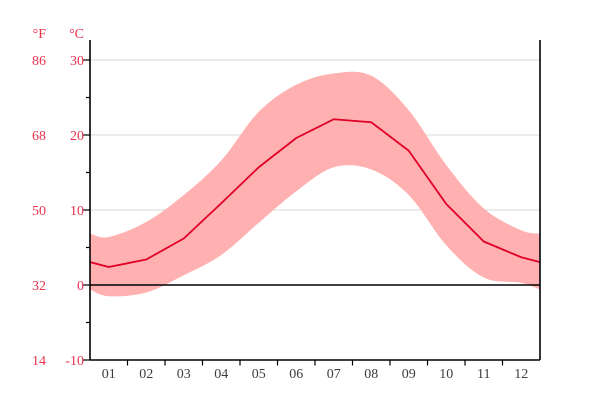  Describe the element at coordinates (39, 136) in the screenshot. I see `y-tick-label-f-68: 68` at that location.